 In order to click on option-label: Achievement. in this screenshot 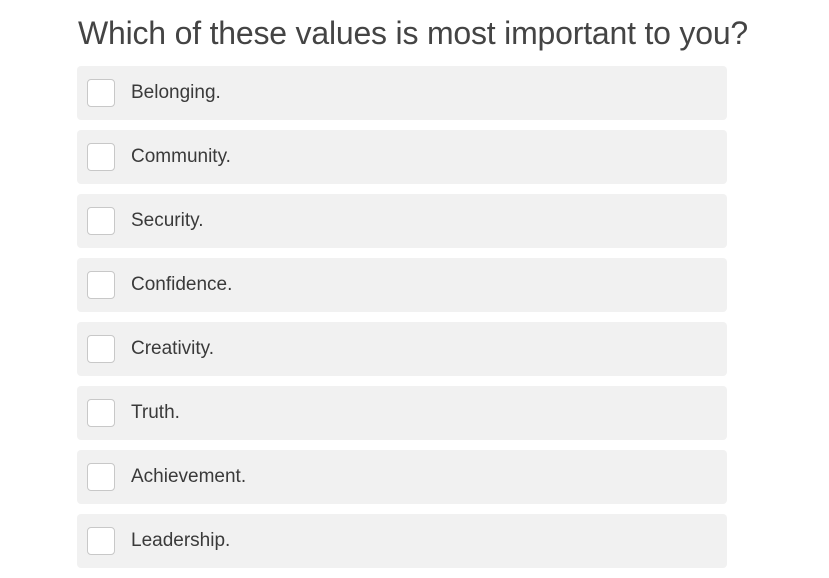, I will do `click(189, 476)`.